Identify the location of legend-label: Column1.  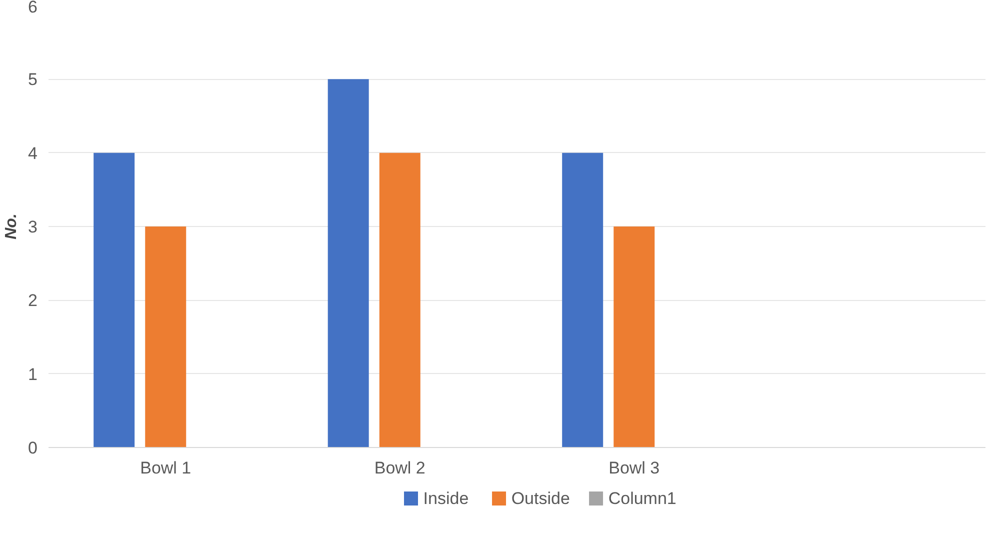
(642, 498).